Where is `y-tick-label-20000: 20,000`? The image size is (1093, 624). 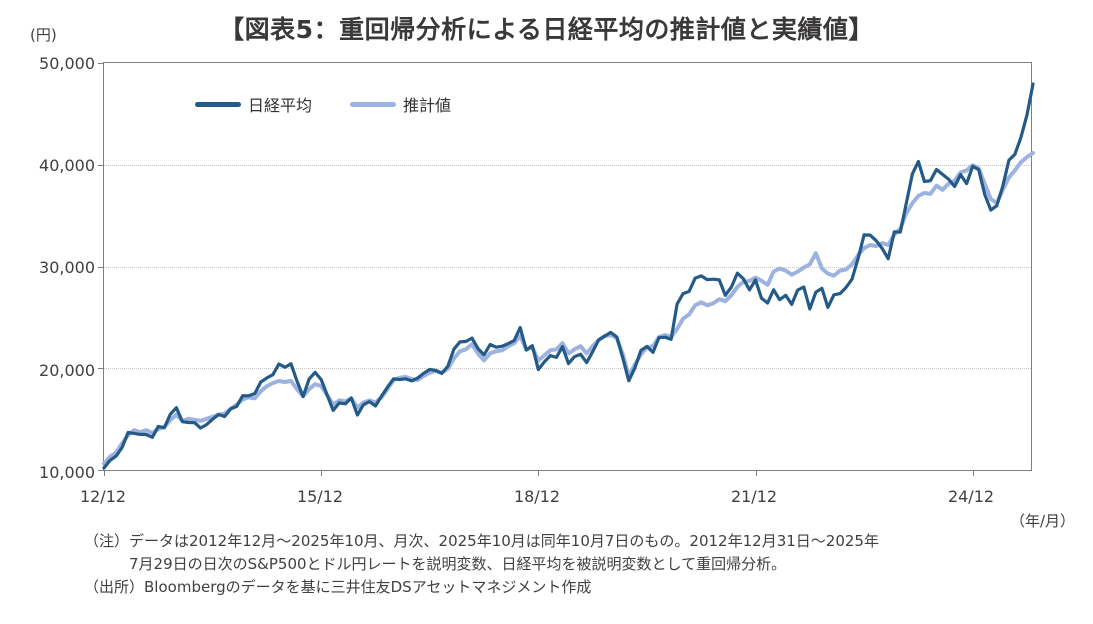 y-tick-label-20000: 20,000 is located at coordinates (67, 370).